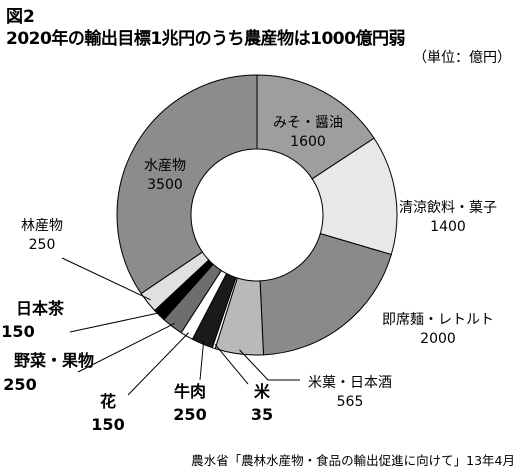 The width and height of the screenshot is (523, 474). I want to click on label-flower-value: 150, so click(107, 424).